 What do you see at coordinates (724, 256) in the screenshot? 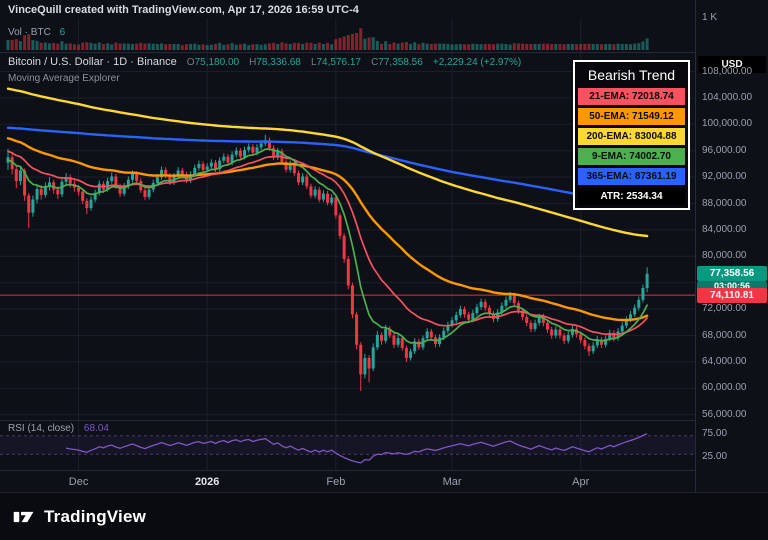
I see `price-axis-label: 80,000.00` at bounding box center [724, 256].